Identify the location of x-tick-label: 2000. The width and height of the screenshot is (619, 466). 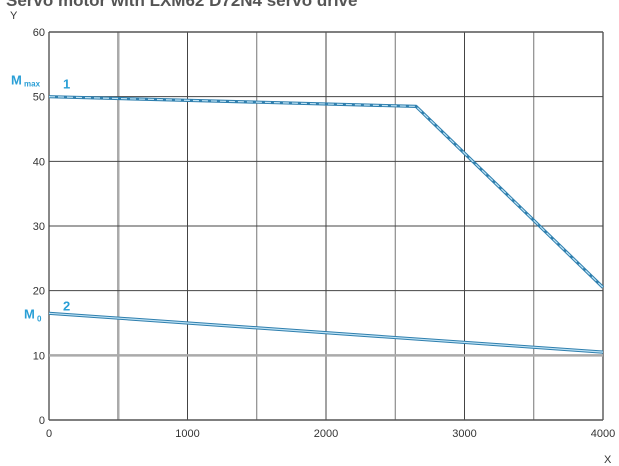
(326, 434).